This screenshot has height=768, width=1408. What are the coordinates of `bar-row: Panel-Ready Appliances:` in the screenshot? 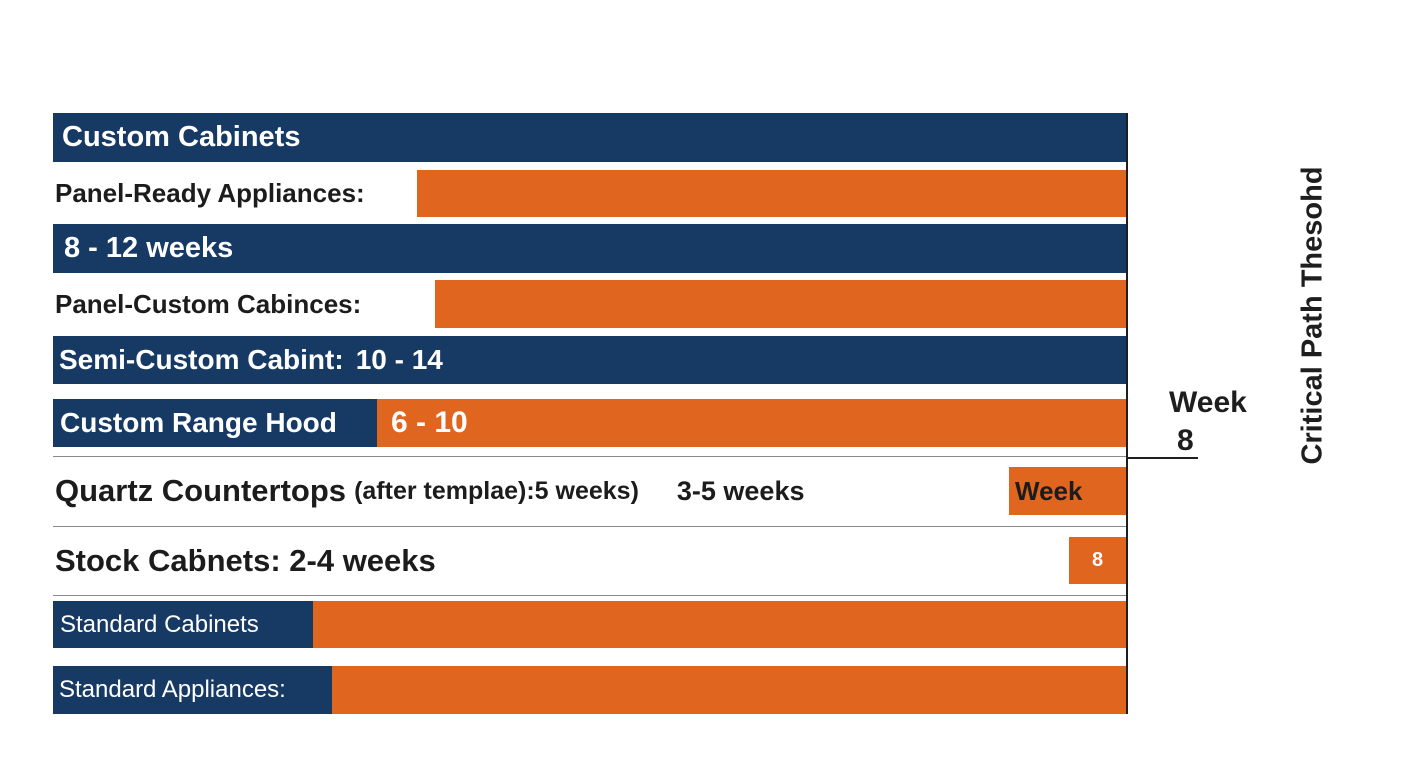 It's located at (589, 193).